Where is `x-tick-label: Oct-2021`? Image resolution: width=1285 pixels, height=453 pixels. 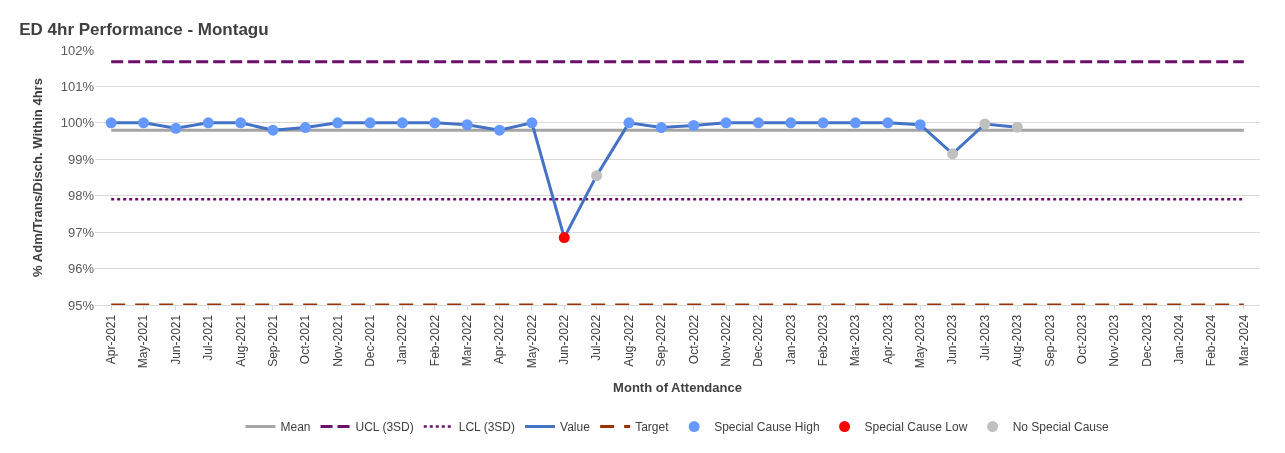 x-tick-label: Oct-2021 is located at coordinates (305, 339).